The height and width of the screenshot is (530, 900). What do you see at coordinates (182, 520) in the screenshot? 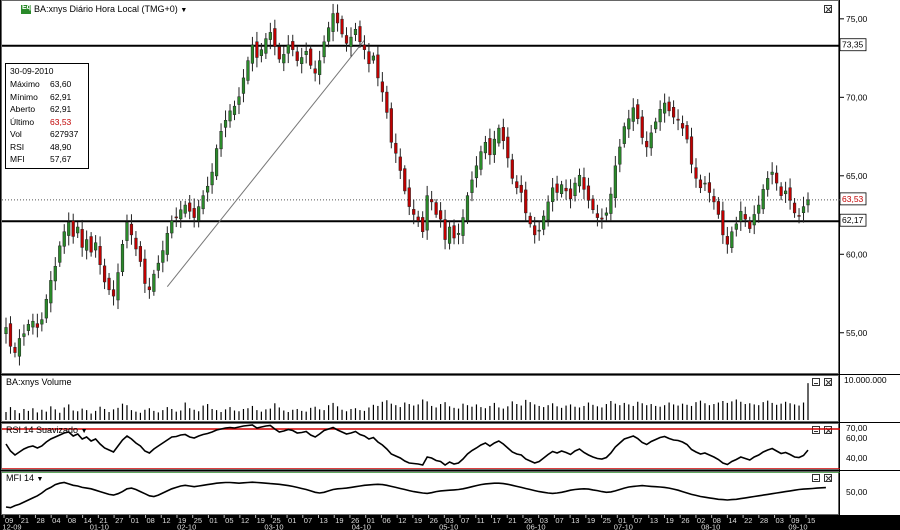
I see `date-tick-label: 19` at bounding box center [182, 520].